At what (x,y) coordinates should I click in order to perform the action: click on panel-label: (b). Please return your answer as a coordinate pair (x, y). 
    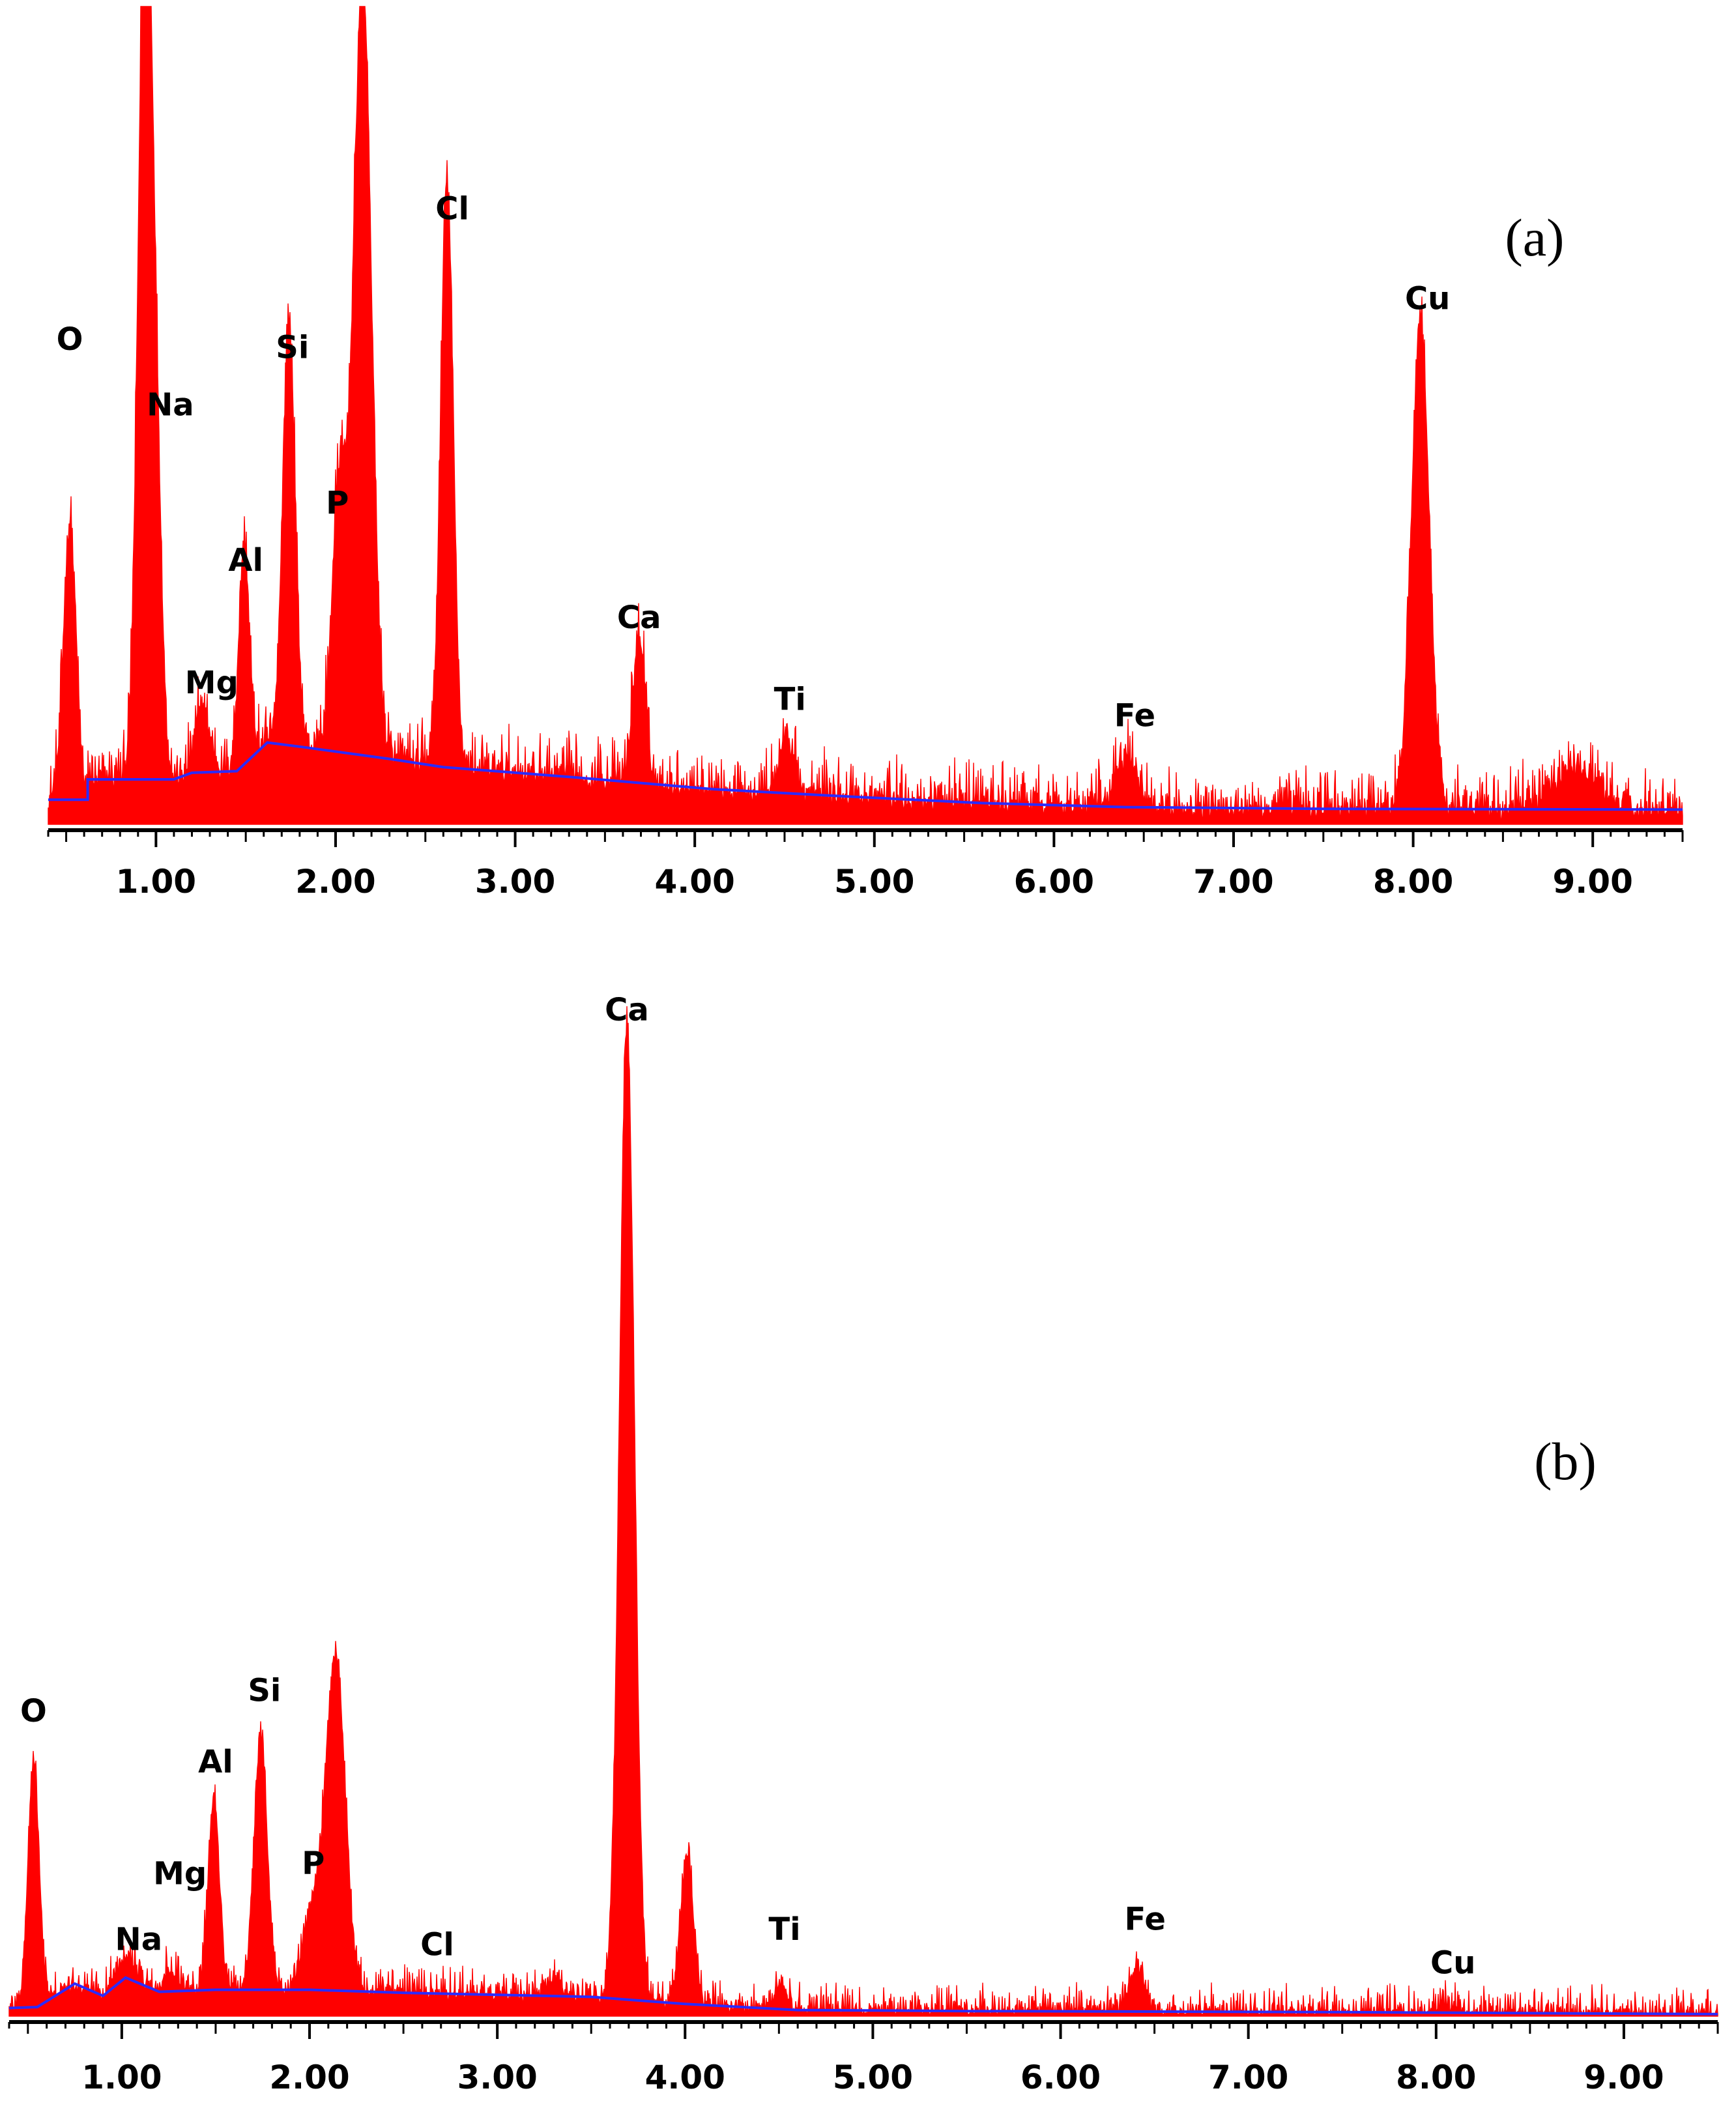
    Looking at the image, I should click on (1565, 1461).